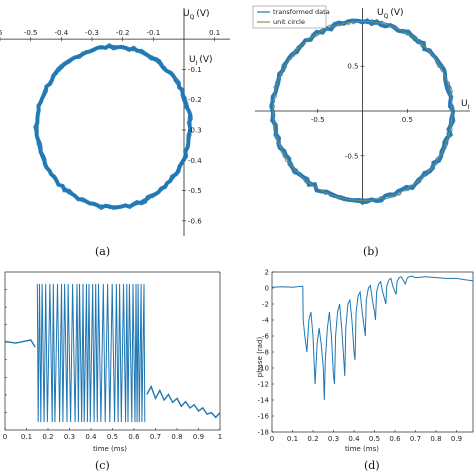 This screenshot has height=474, width=474. What do you see at coordinates (354, 439) in the screenshot?
I see `panel-d-x-tick-label: 0.4` at bounding box center [354, 439].